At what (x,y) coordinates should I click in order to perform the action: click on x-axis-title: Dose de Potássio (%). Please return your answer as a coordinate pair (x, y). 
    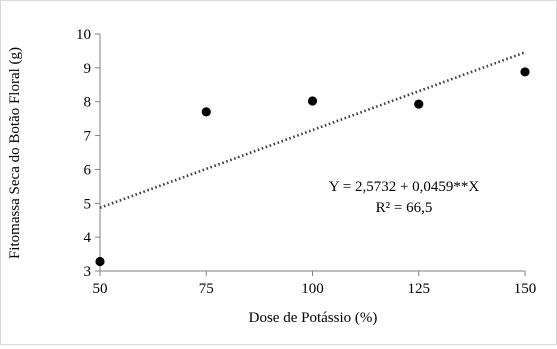
    Looking at the image, I should click on (313, 318).